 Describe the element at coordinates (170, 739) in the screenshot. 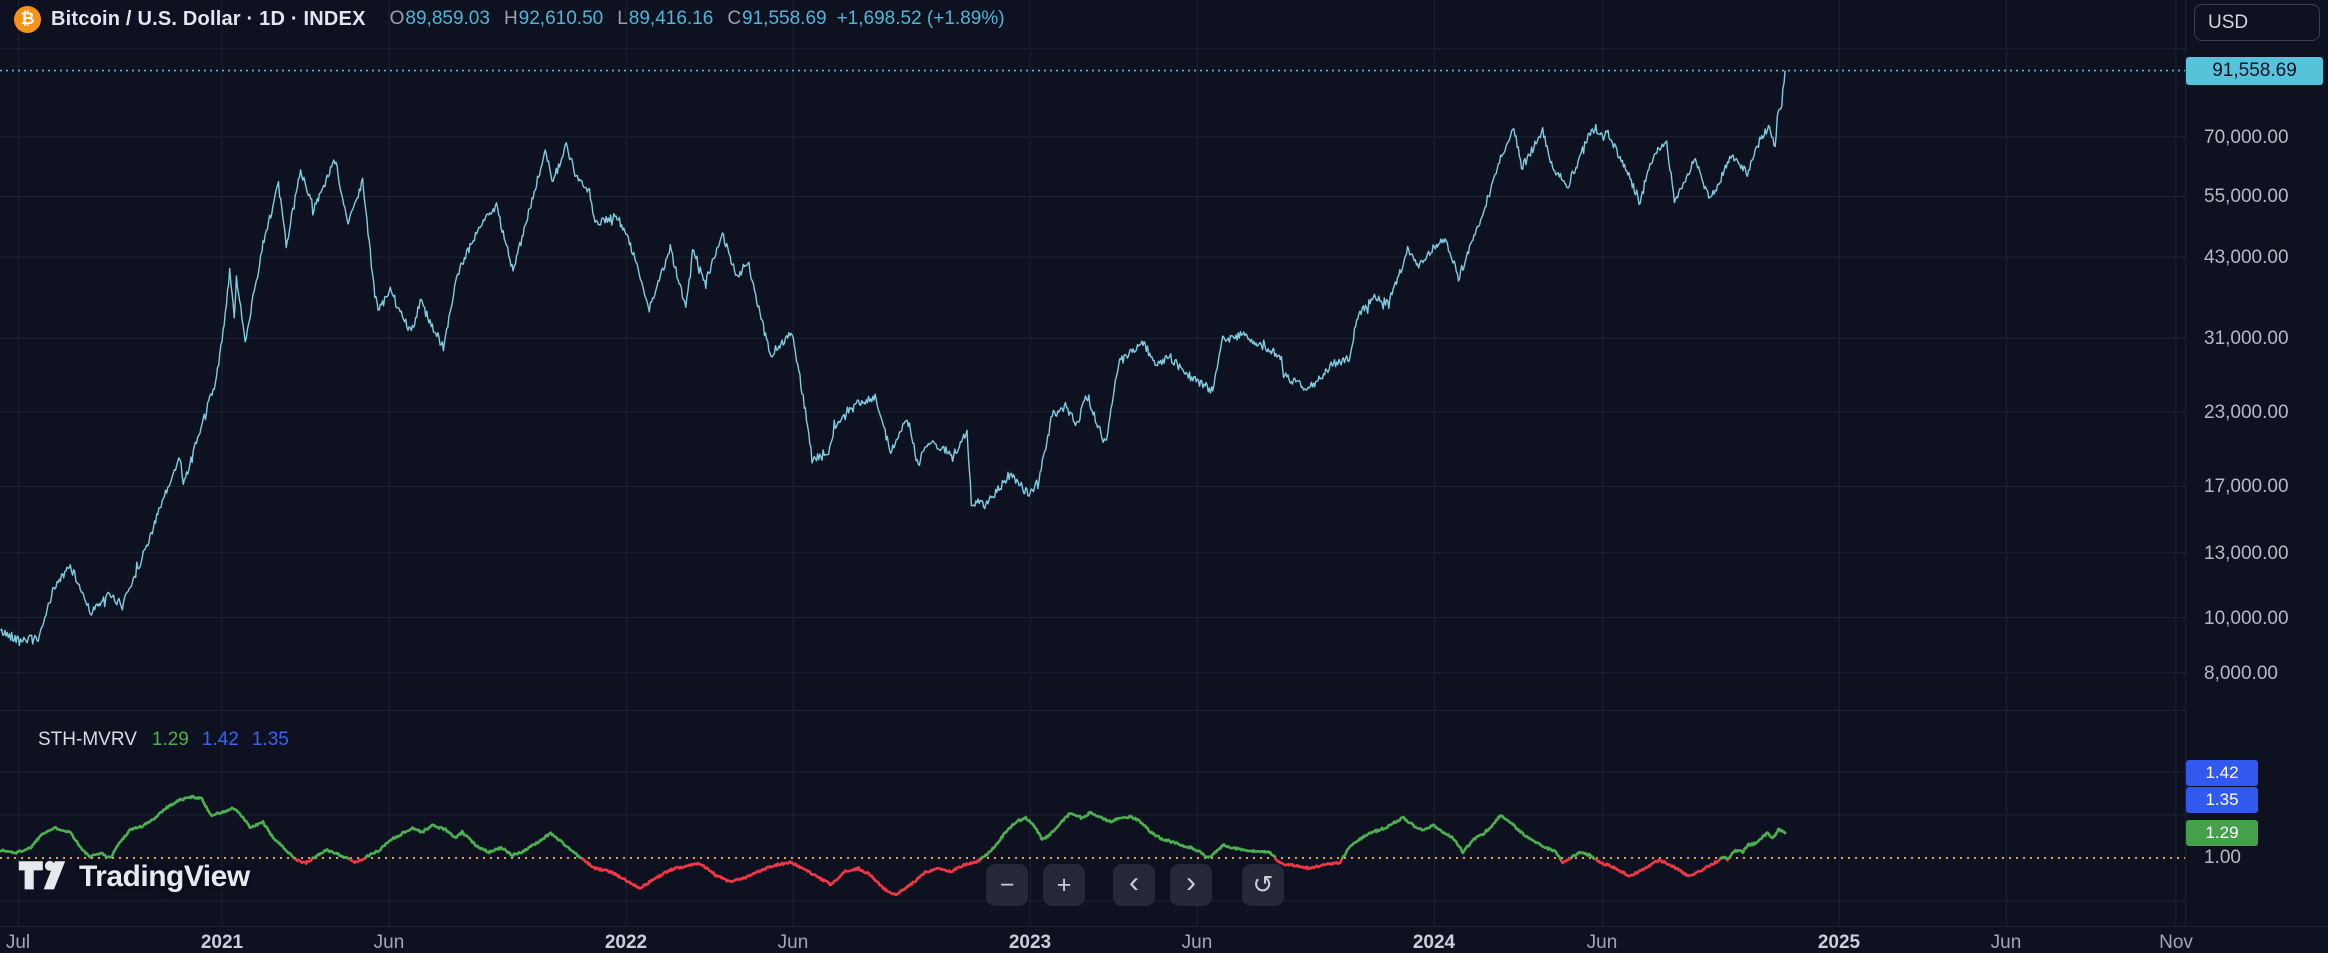

I see `indicator-value: 1.29` at that location.